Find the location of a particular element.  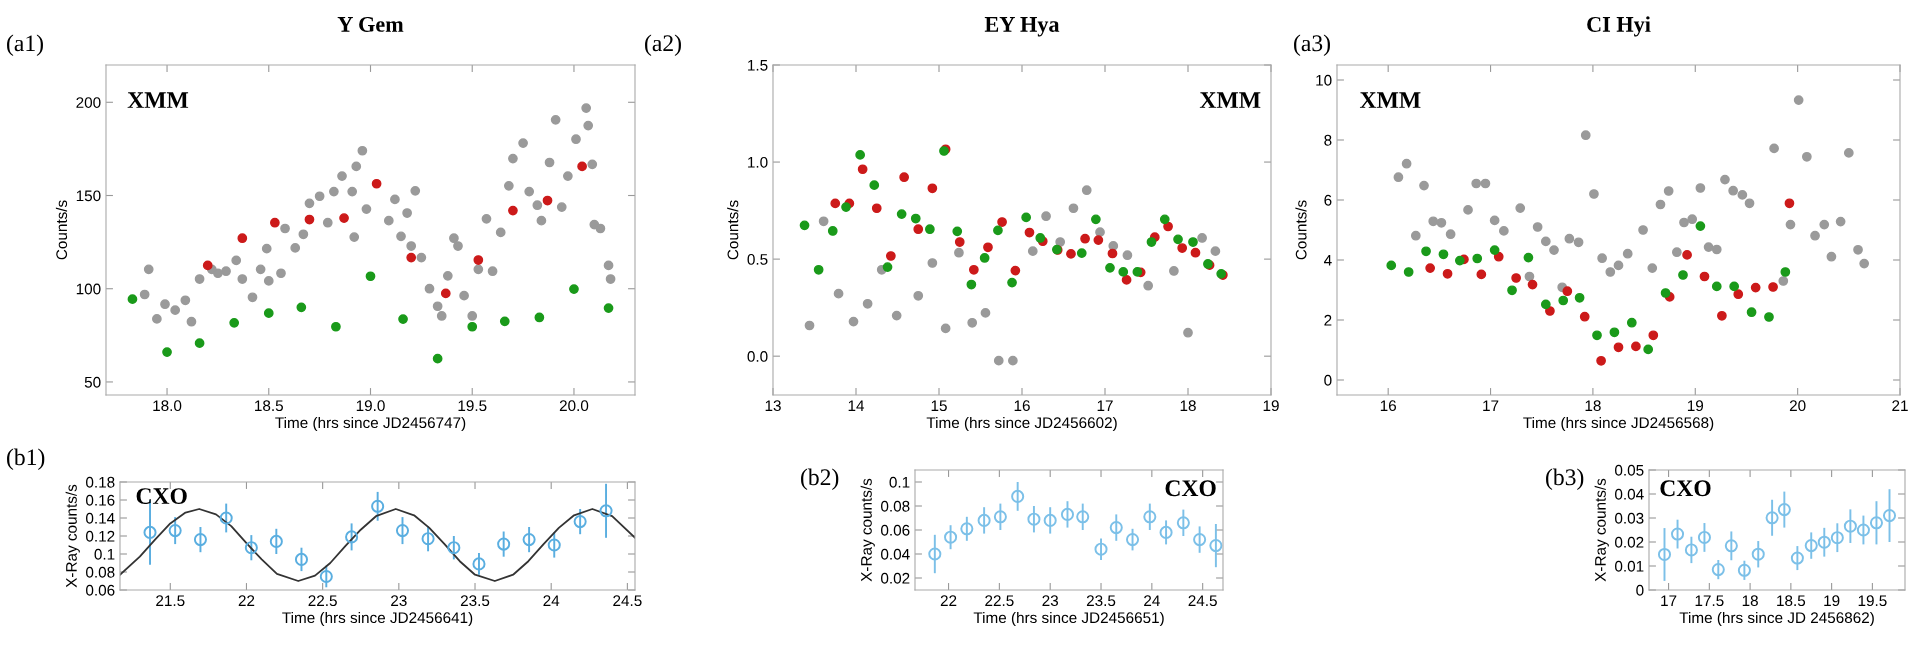

y-tick-label: 2 is located at coordinates (1328, 320).